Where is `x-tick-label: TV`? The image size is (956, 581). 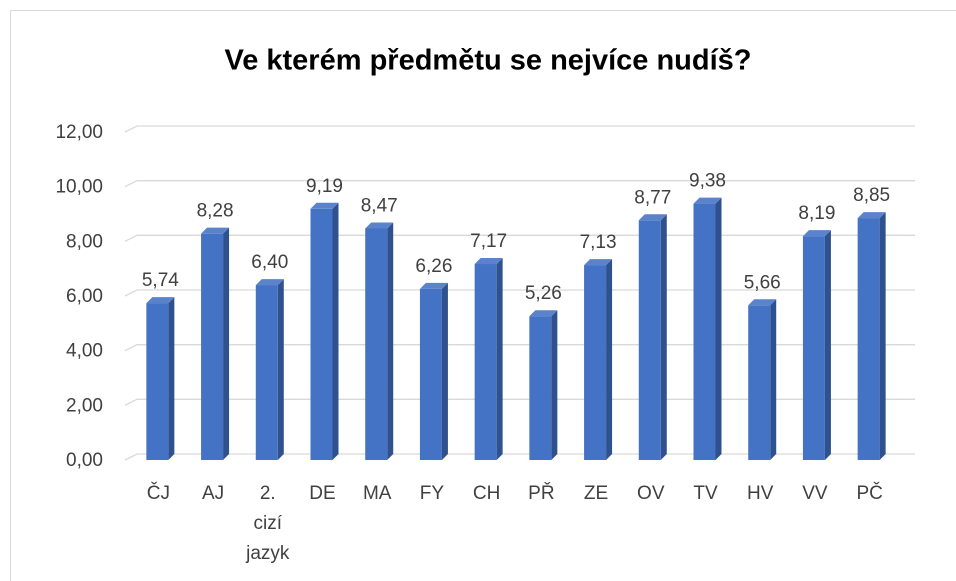 x-tick-label: TV is located at coordinates (705, 493).